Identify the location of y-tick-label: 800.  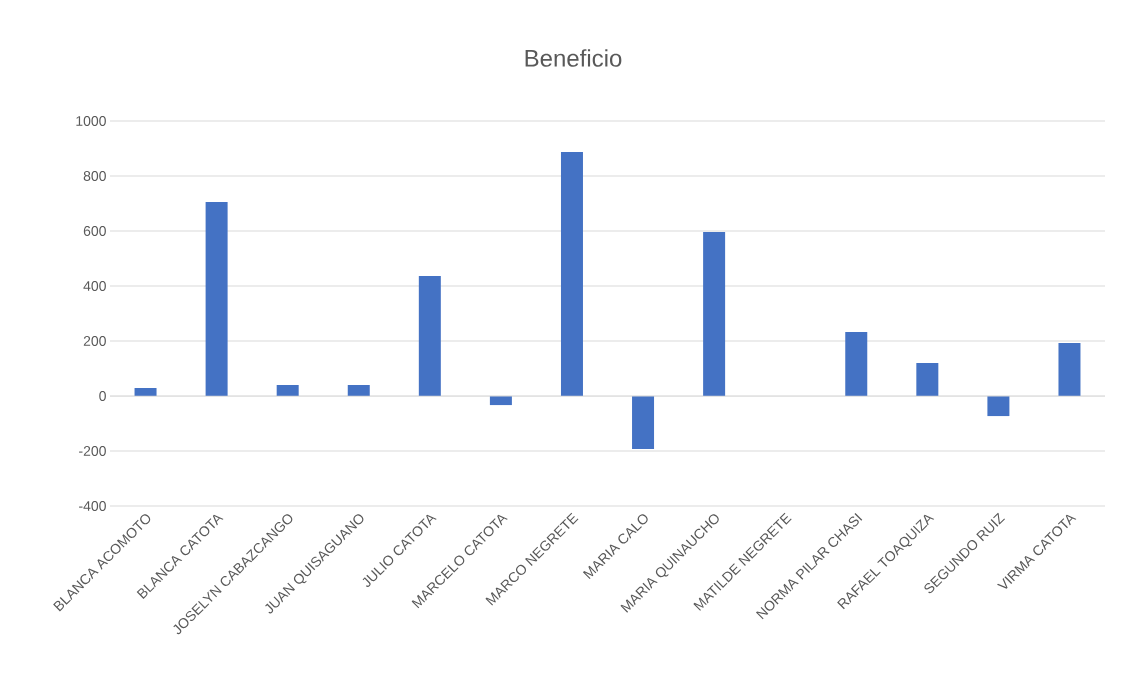
(94, 176).